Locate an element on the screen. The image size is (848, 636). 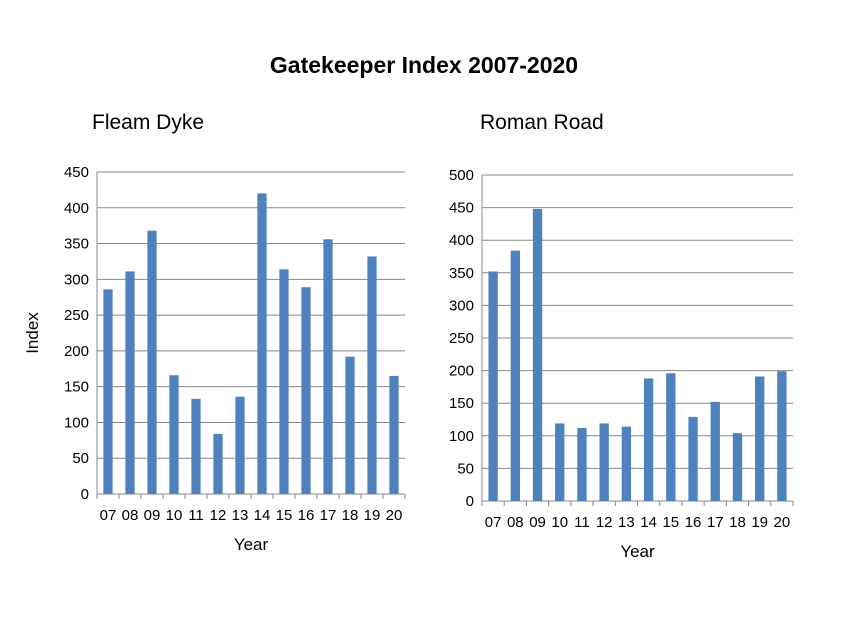
chart-title-fleam-dyke: Fleam Dyke is located at coordinates (148, 122).